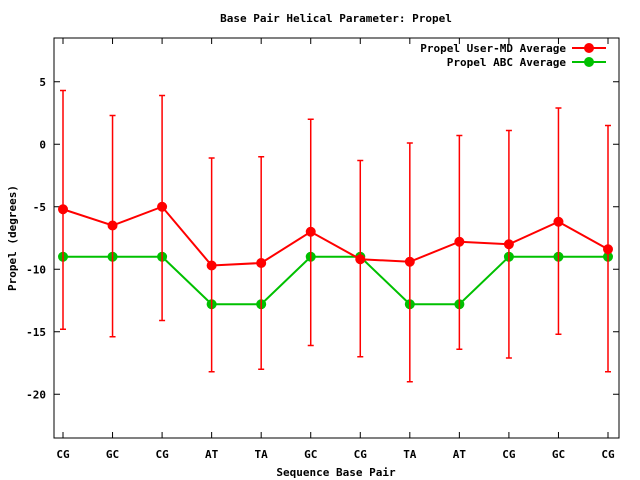  What do you see at coordinates (36, 332) in the screenshot?
I see `y-tick-label: -15` at bounding box center [36, 332].